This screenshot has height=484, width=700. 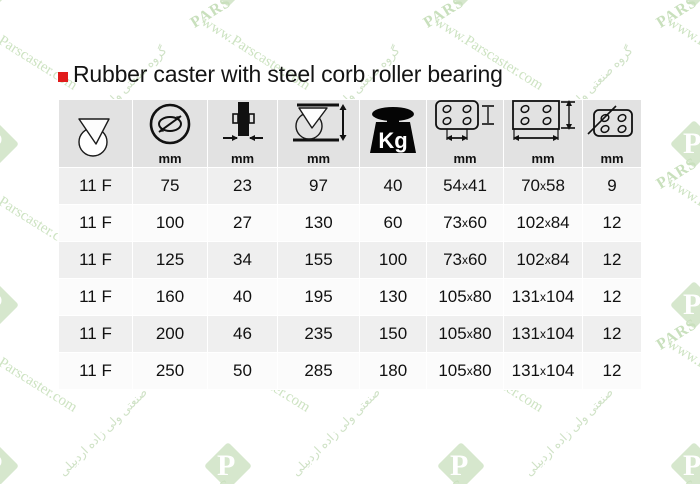 What do you see at coordinates (318, 297) in the screenshot?
I see `cell-overall-height: 195` at bounding box center [318, 297].